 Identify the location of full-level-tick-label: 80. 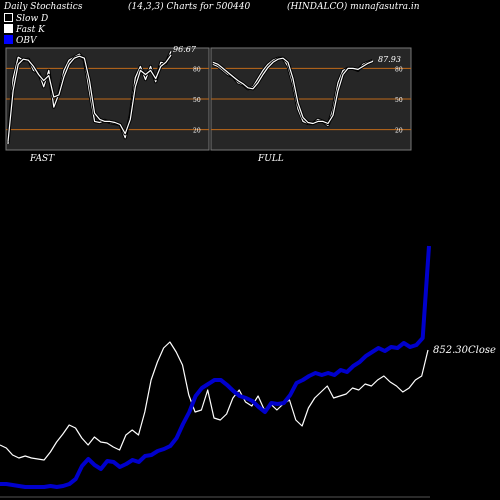
(399, 69).